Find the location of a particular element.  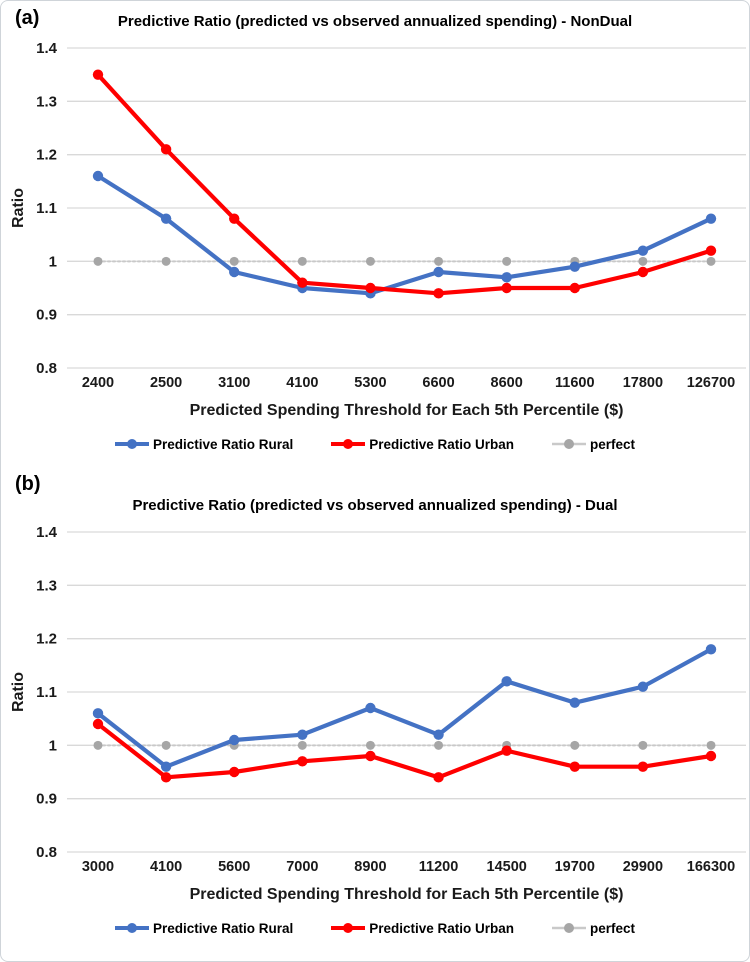

legend-item: Predictive Ratio Urban is located at coordinates (422, 444).